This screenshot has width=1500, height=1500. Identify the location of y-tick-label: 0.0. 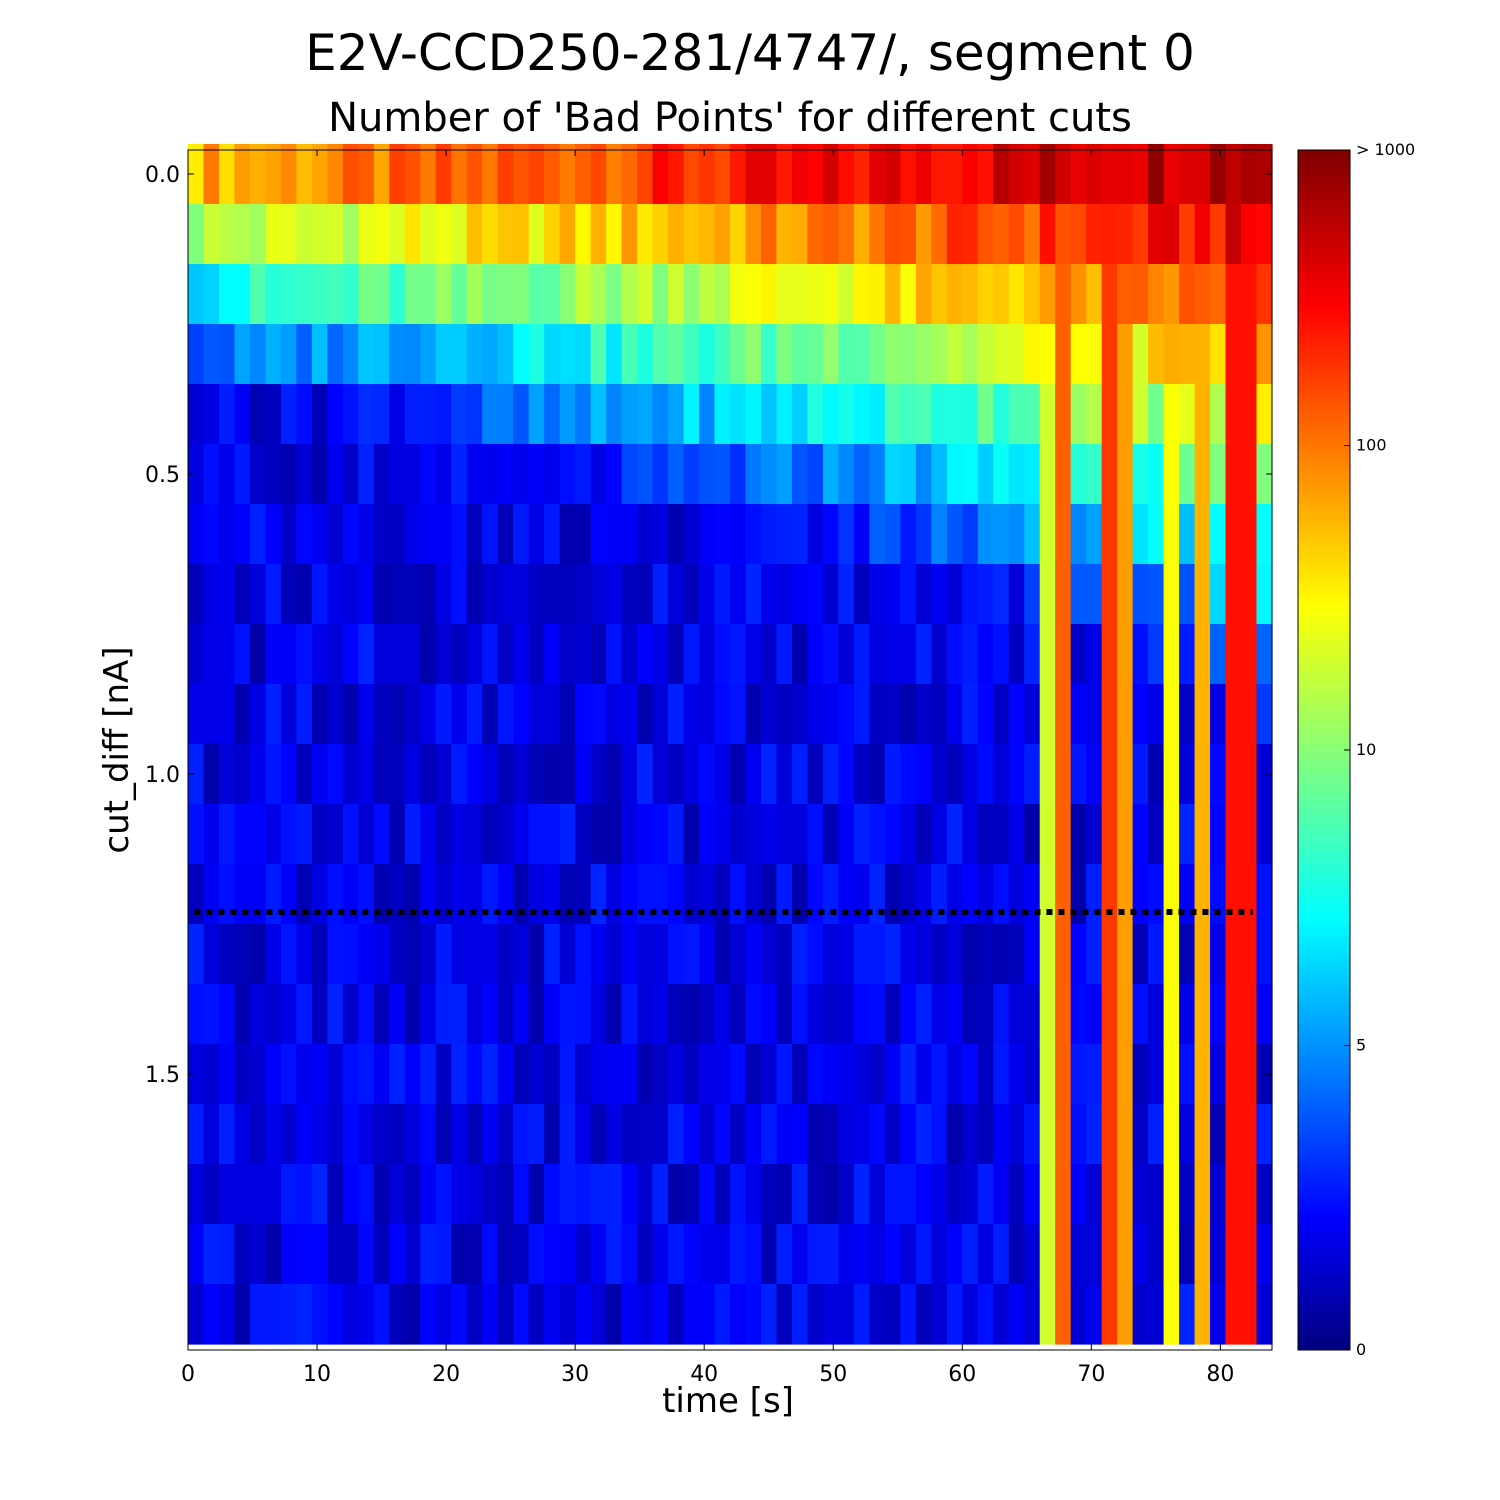
(162, 175).